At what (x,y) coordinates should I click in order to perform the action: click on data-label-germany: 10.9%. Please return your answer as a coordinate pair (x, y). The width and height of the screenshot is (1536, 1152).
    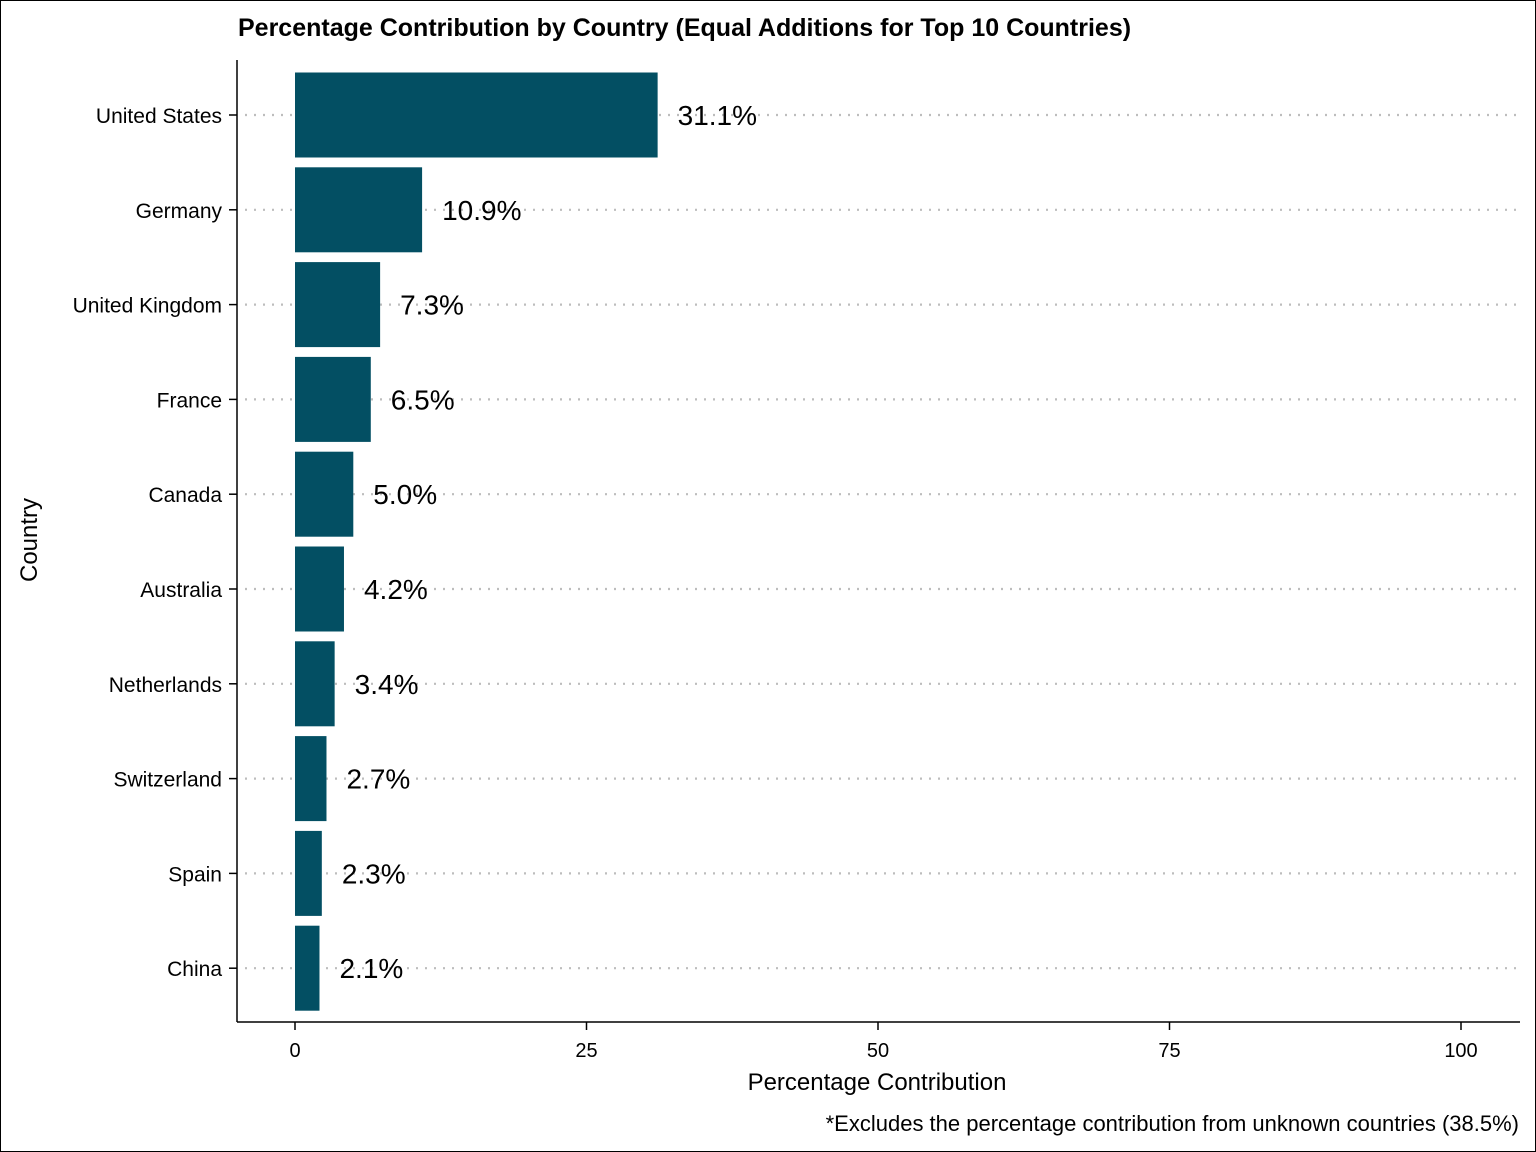
    Looking at the image, I should click on (481, 210).